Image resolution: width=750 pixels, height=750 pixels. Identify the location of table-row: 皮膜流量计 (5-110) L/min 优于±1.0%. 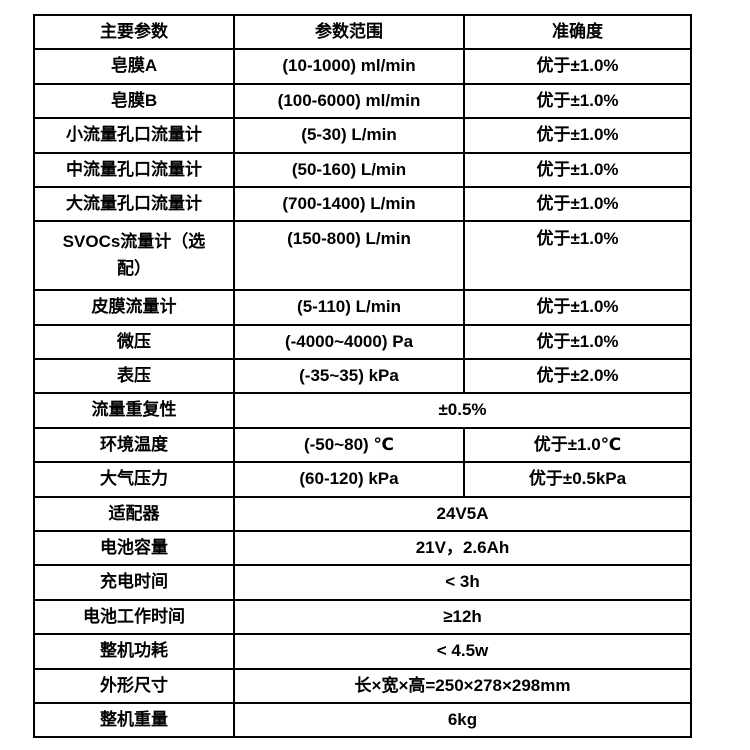
(362, 307).